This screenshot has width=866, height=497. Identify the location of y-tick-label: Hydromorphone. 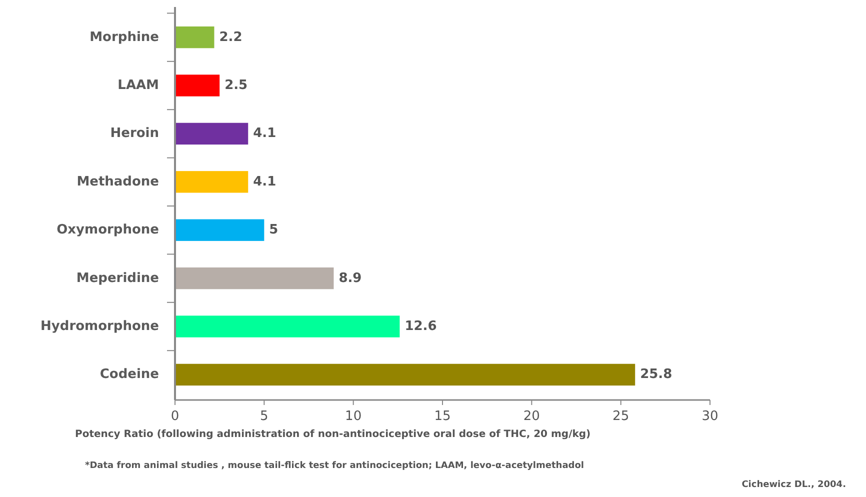
(100, 326).